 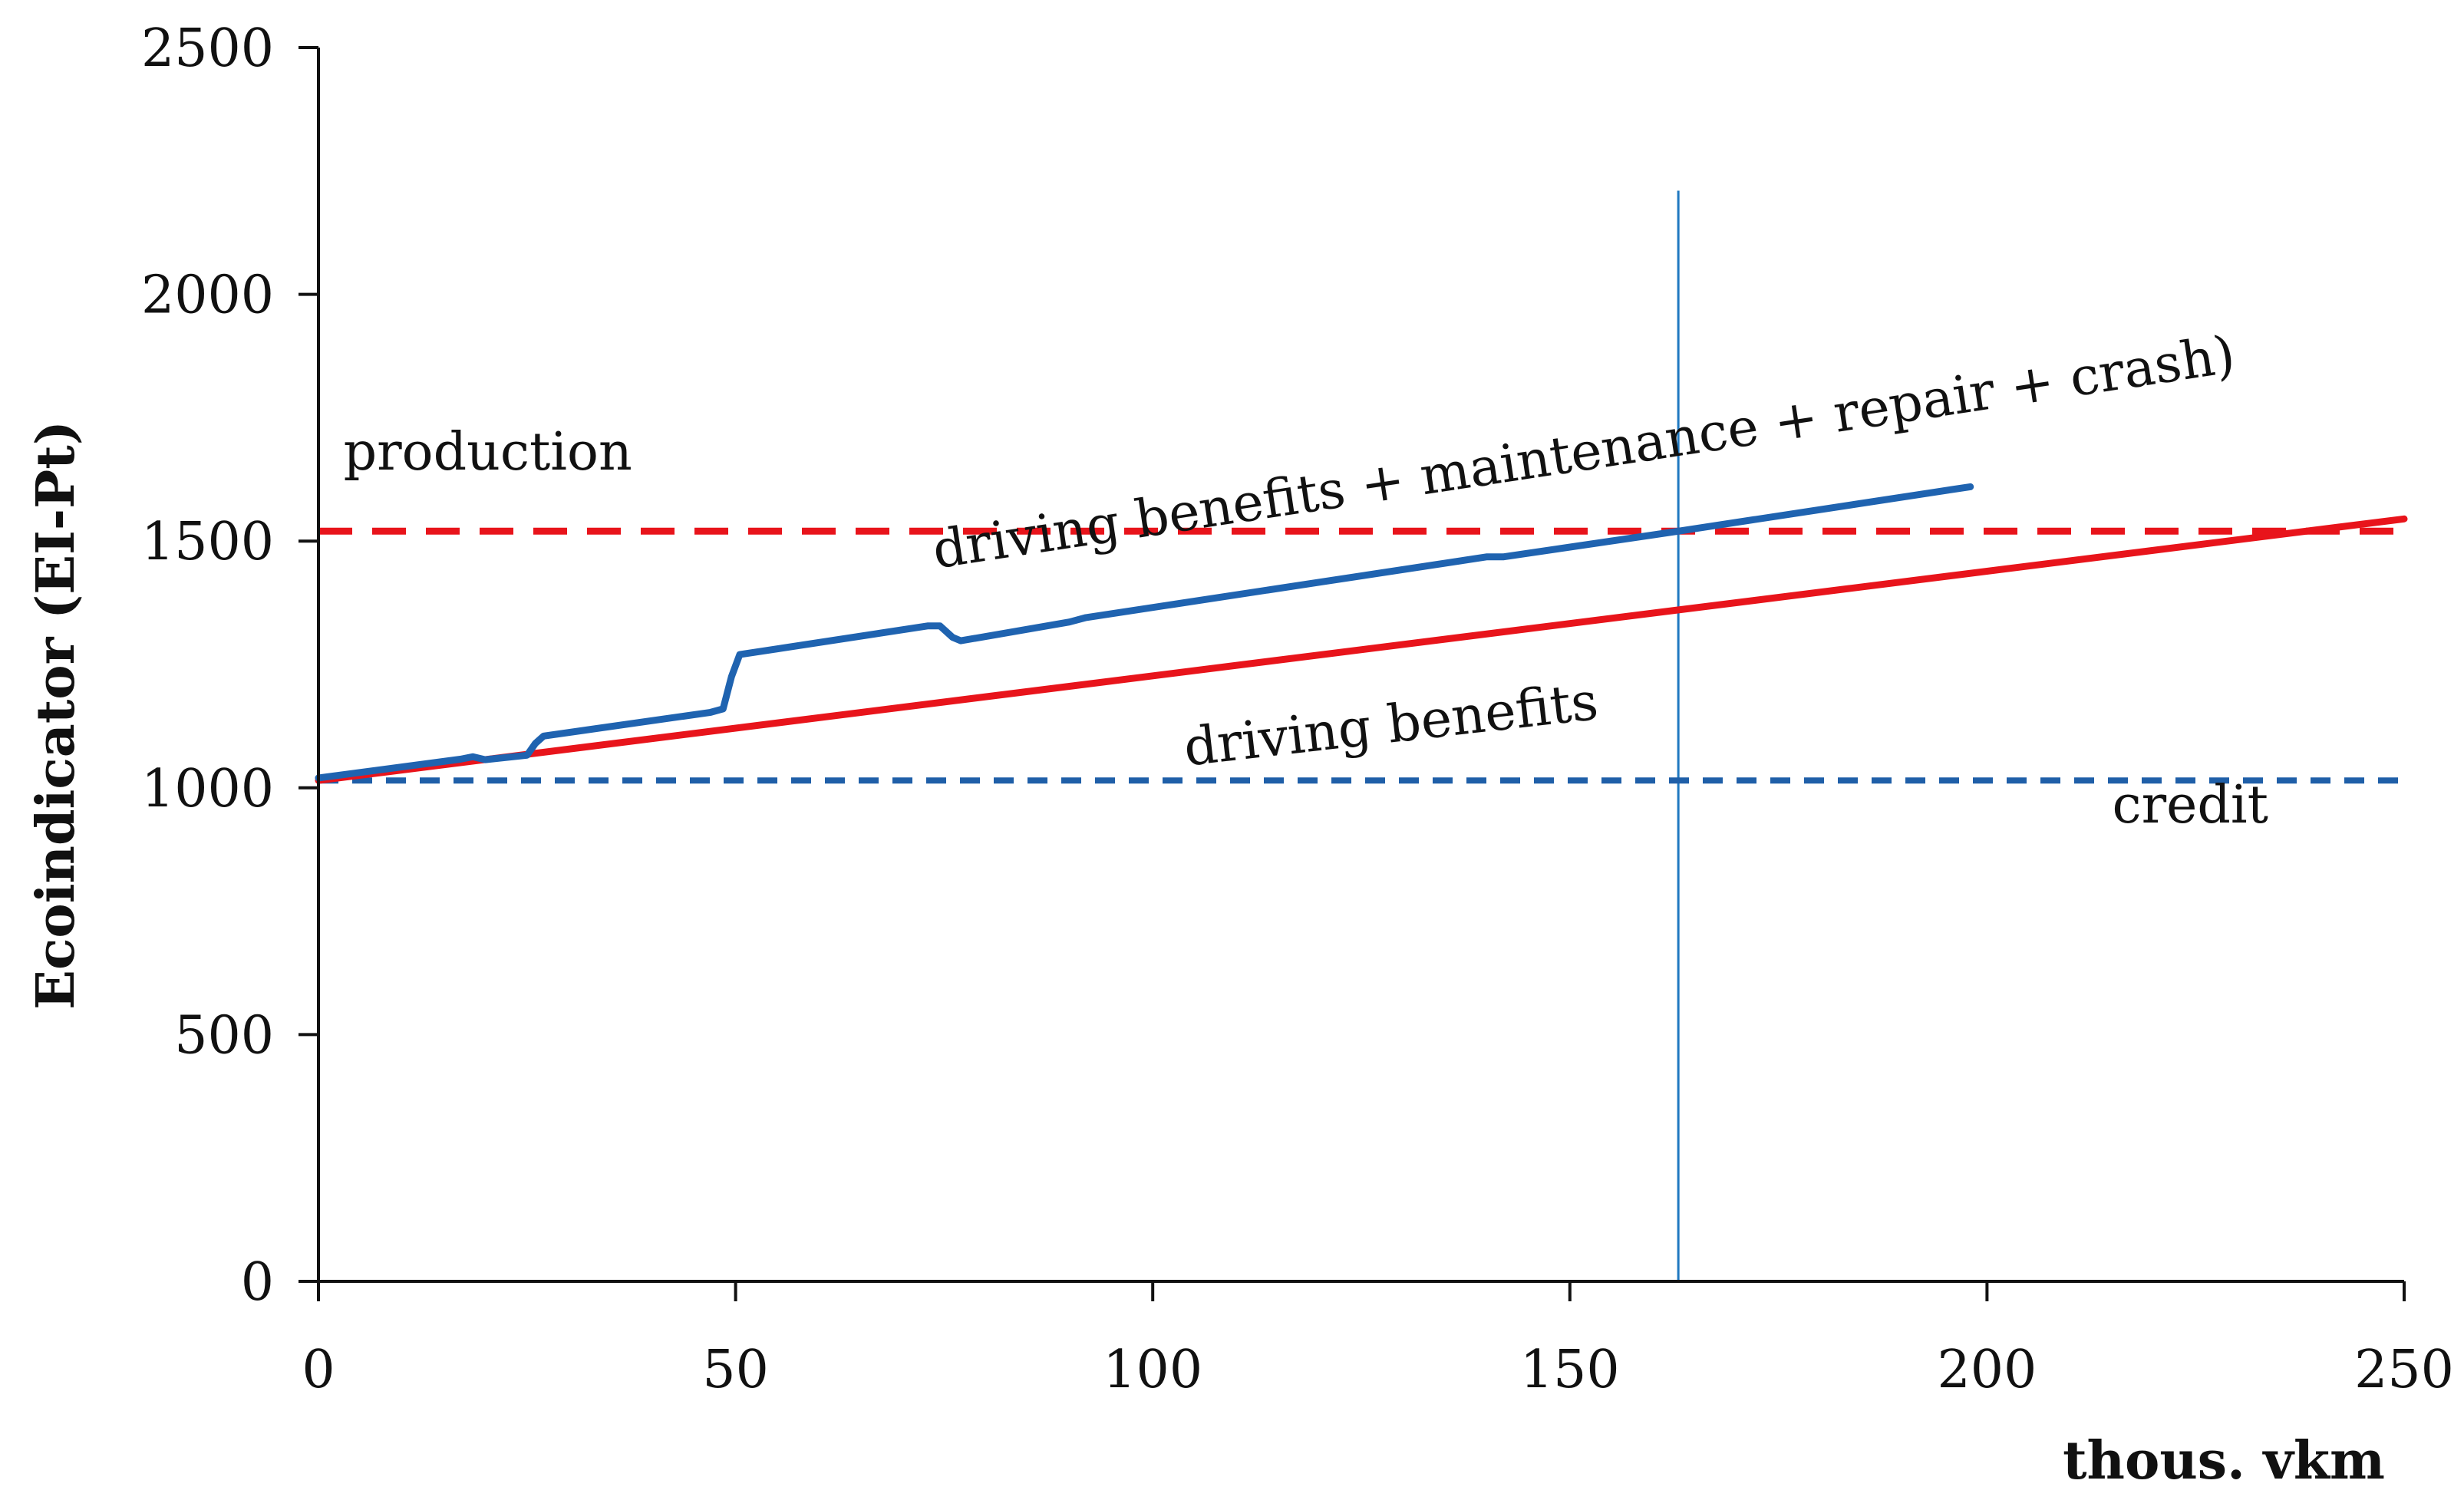 I want to click on annotation-production: production, so click(x=488, y=452).